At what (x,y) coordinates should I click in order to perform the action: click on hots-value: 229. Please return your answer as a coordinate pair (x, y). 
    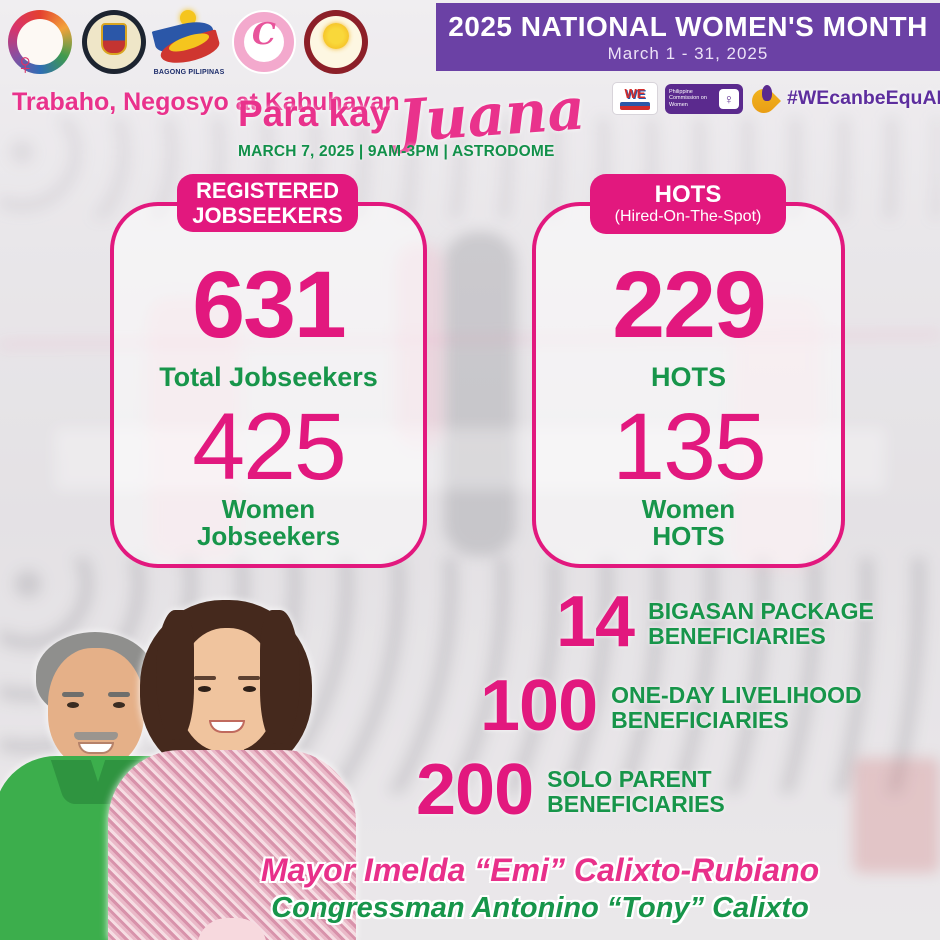
    Looking at the image, I should click on (689, 305).